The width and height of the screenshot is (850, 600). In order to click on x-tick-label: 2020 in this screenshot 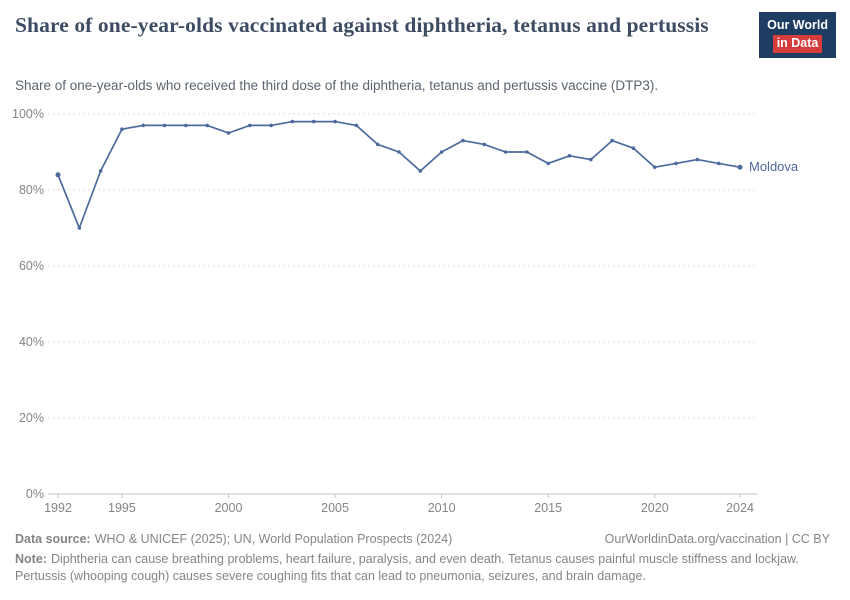, I will do `click(655, 508)`.